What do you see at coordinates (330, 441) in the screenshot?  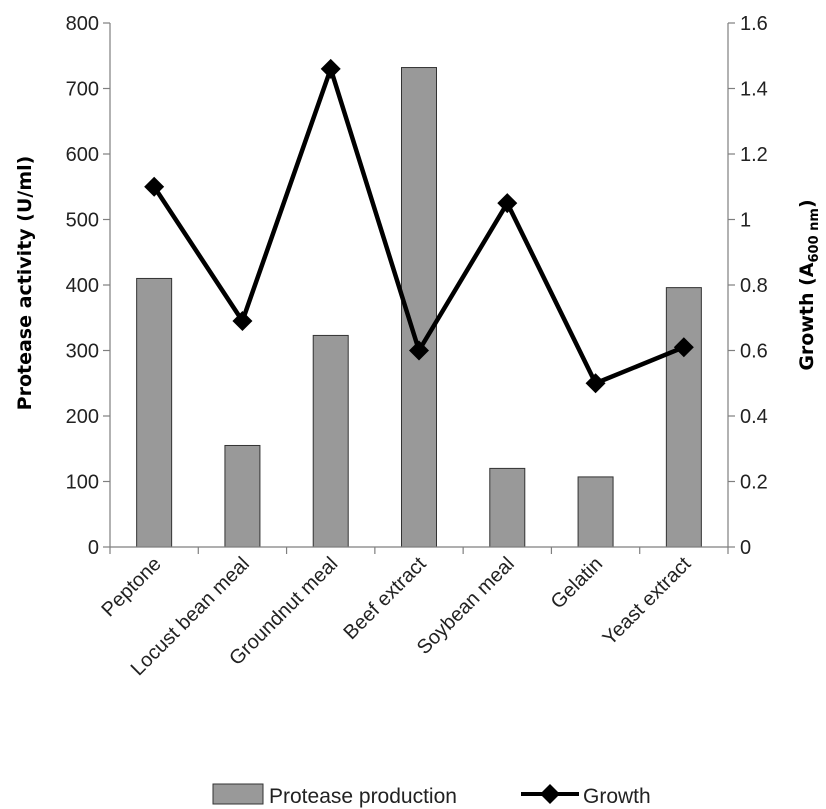 I see `bar-groundnut-meal` at bounding box center [330, 441].